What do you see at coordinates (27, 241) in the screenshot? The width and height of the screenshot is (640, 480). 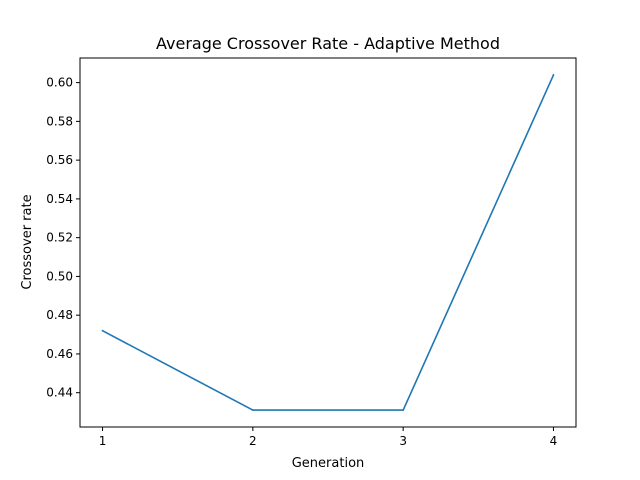 I see `y-axis-label: Crossover rate` at bounding box center [27, 241].